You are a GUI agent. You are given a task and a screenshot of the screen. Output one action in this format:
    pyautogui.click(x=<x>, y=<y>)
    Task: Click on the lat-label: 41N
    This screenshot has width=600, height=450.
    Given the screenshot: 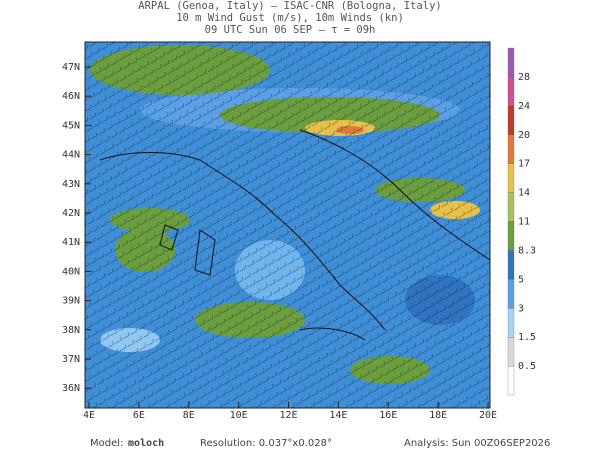 What is the action you would take?
    pyautogui.click(x=71, y=242)
    